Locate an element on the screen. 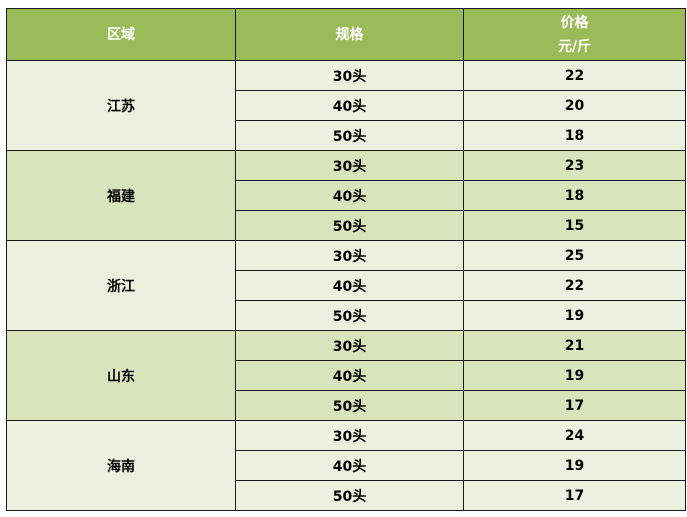 Image resolution: width=687 pixels, height=517 pixels. table-row: 50头 19 is located at coordinates (346, 315).